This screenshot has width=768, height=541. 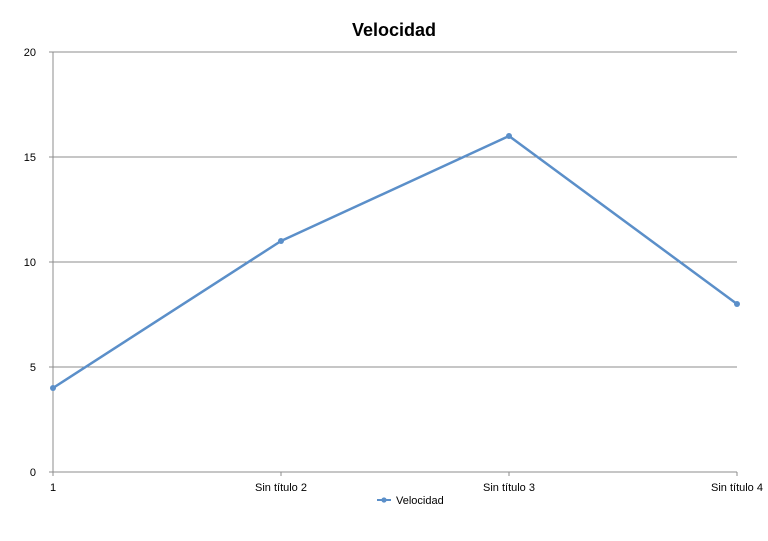 I want to click on legend-point-marker, so click(x=384, y=500).